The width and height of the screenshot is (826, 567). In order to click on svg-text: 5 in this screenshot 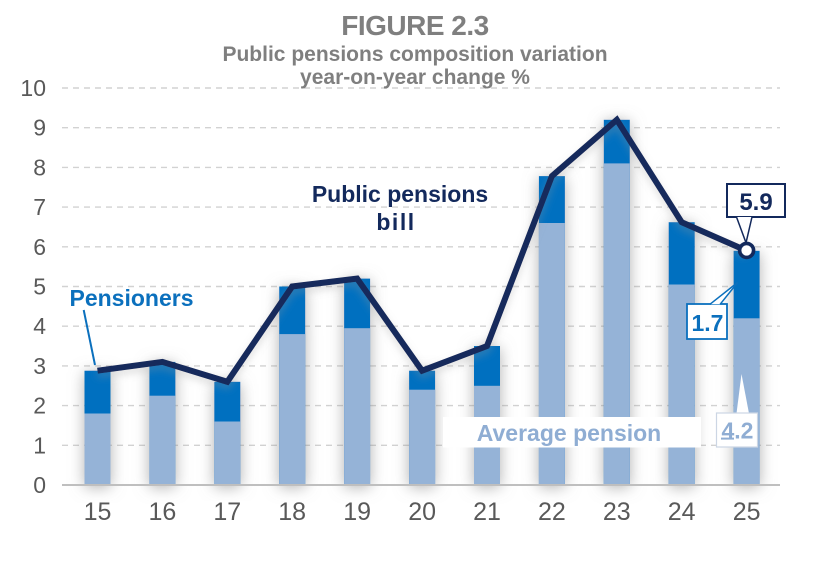, I will do `click(39, 287)`.